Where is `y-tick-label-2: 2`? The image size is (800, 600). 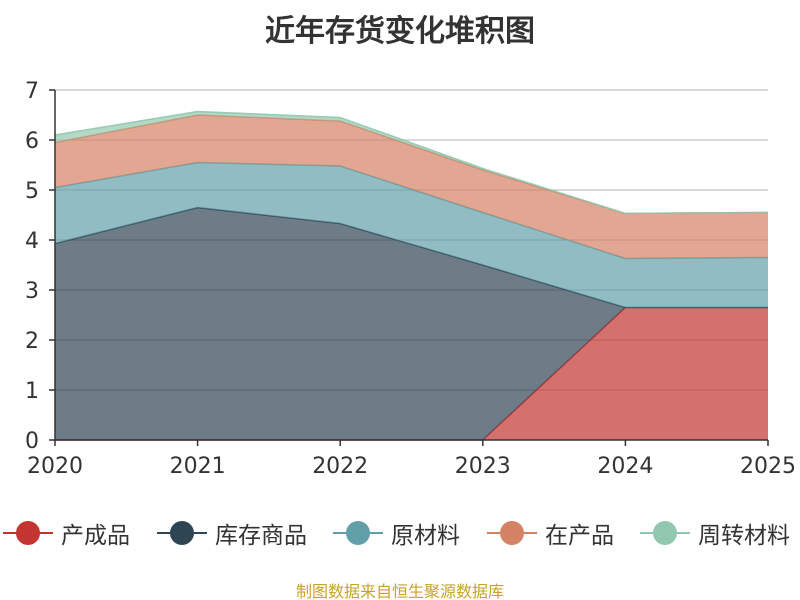 y-tick-label-2: 2 is located at coordinates (32, 341).